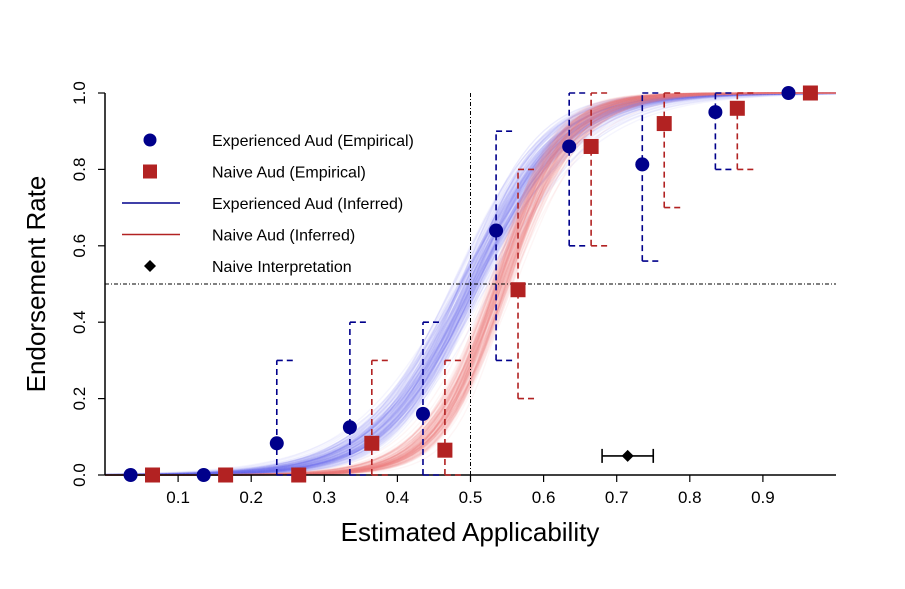 The width and height of the screenshot is (905, 589). Describe the element at coordinates (617, 497) in the screenshot. I see `x-tick-label: 0.7` at that location.